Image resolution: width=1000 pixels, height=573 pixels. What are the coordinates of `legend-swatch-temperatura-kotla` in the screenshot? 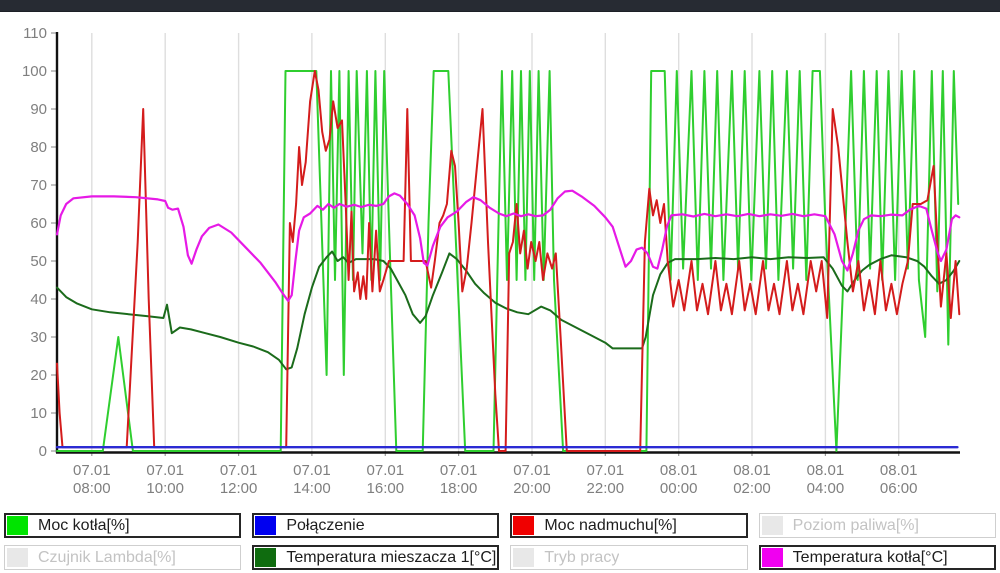 It's located at (772, 557).